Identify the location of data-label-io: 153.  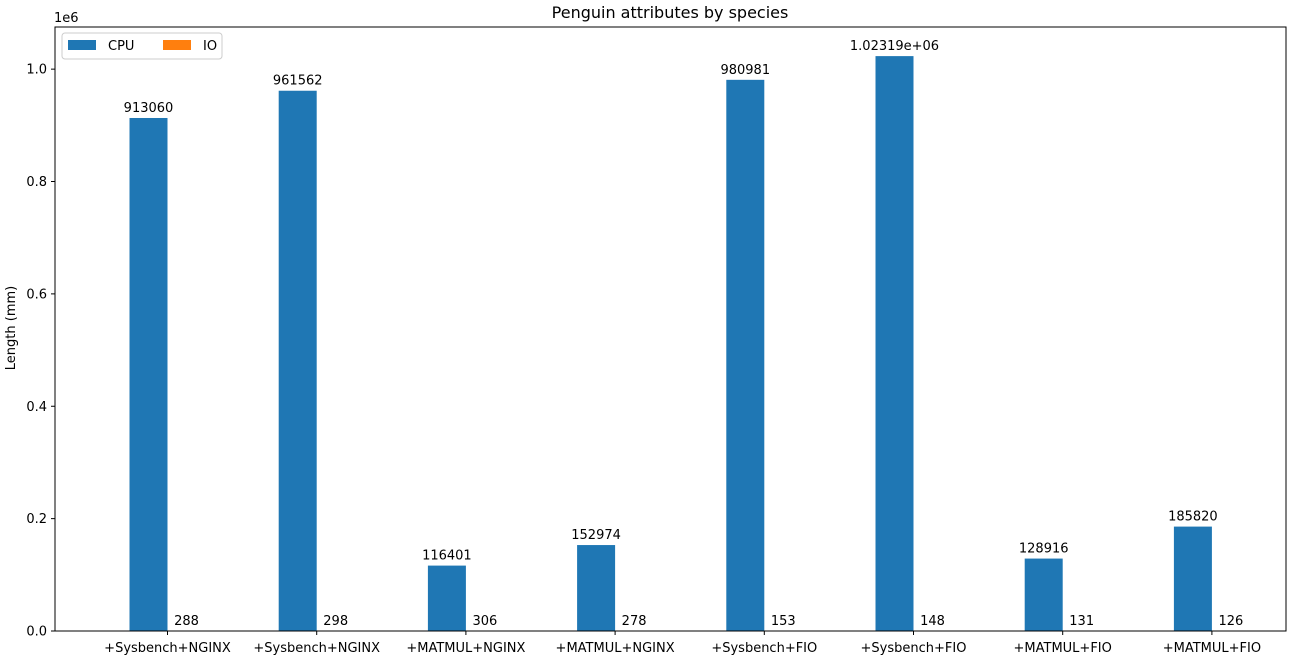
(783, 621).